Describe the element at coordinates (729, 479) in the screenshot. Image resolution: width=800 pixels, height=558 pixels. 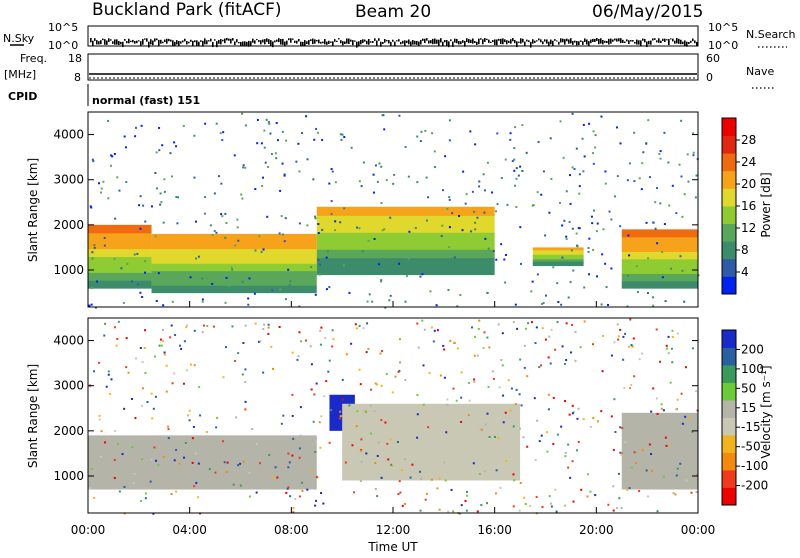
I see `colorbar-segment` at that location.